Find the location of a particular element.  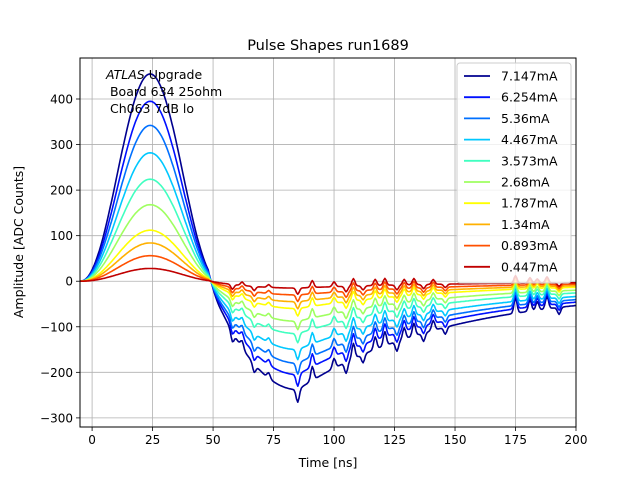

chart-title: Pulse Shapes run1689 is located at coordinates (328, 46).